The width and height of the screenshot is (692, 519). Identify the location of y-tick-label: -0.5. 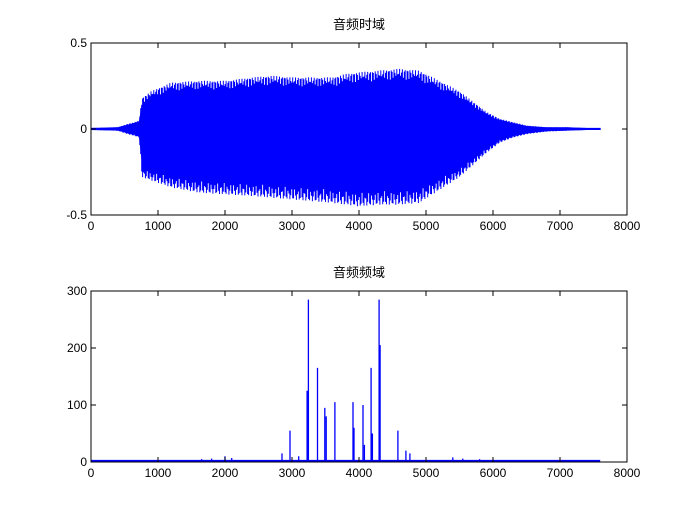
(76, 215).